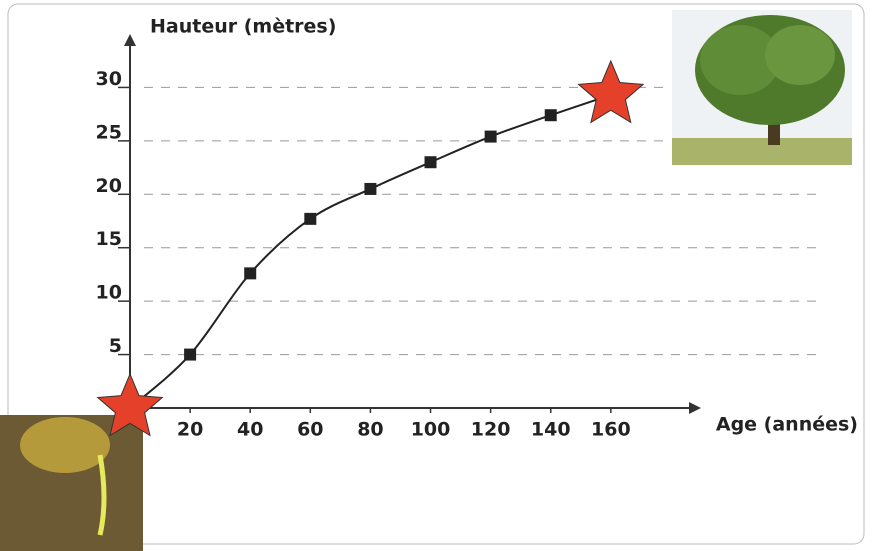  I want to click on y-tick-label: 20, so click(109, 186).